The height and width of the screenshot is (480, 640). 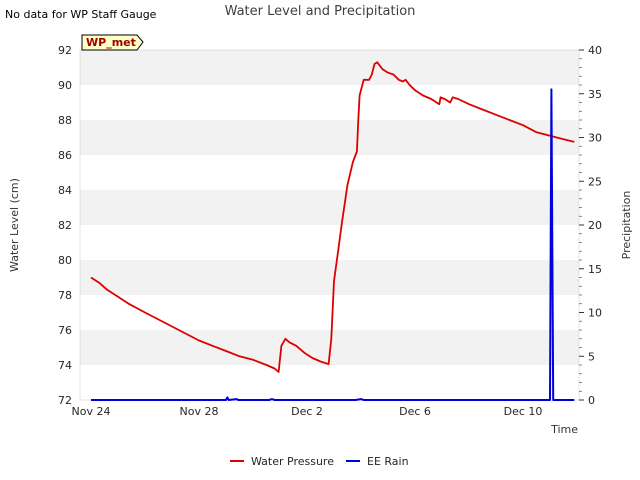 I want to click on right-tick-label: 5, so click(x=591, y=356).